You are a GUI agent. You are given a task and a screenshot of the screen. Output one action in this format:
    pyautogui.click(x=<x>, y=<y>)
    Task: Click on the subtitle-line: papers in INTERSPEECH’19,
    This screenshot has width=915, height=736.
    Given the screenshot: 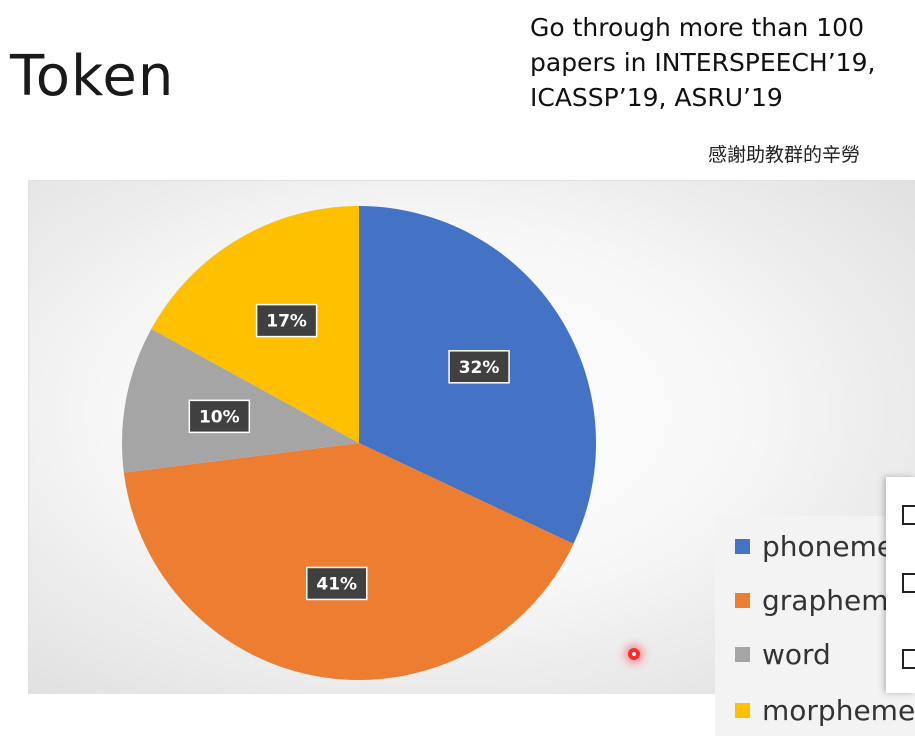 What is the action you would take?
    pyautogui.click(x=703, y=62)
    